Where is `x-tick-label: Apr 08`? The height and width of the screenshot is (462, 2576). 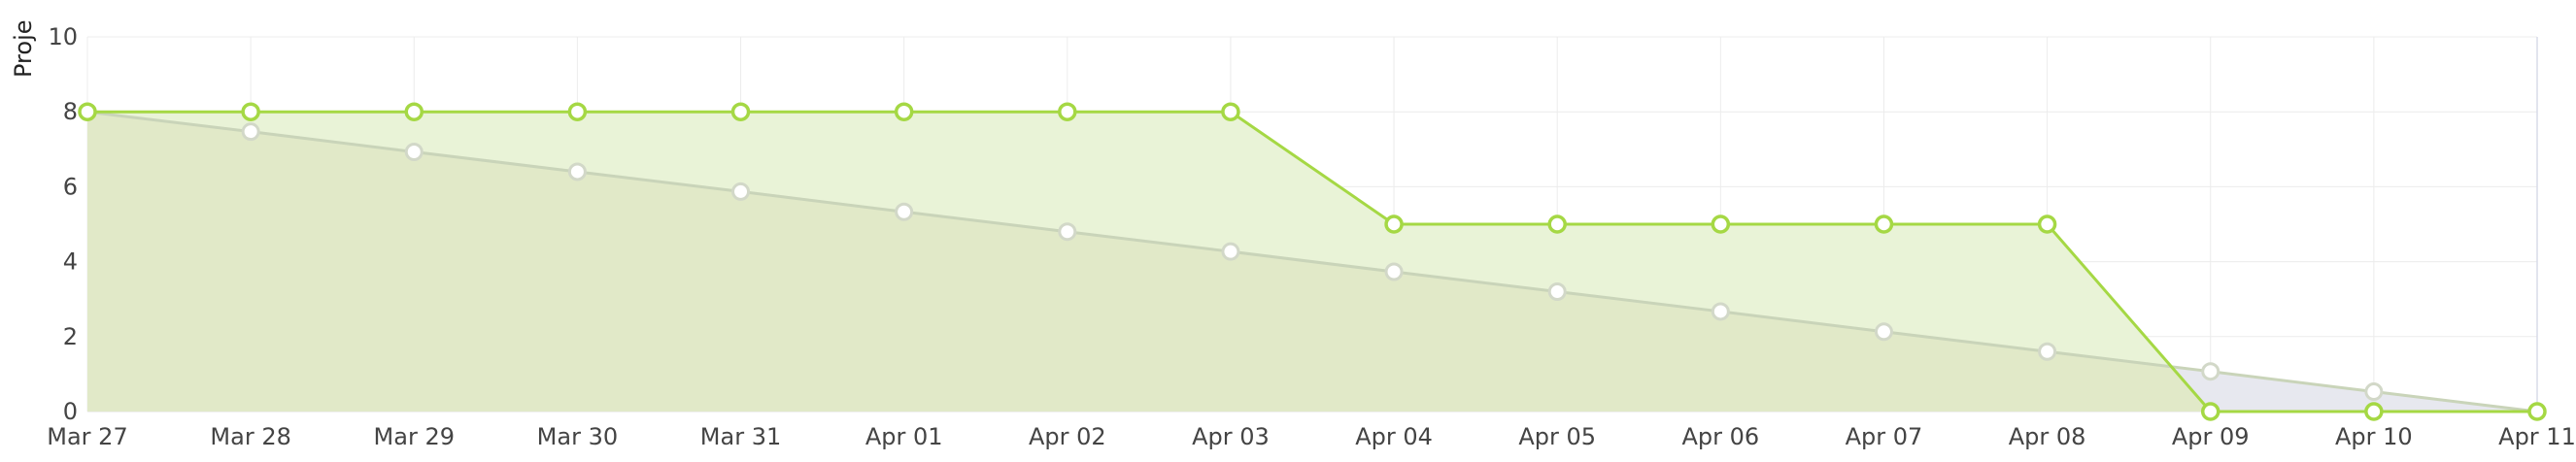 x-tick-label: Apr 08 is located at coordinates (2047, 436).